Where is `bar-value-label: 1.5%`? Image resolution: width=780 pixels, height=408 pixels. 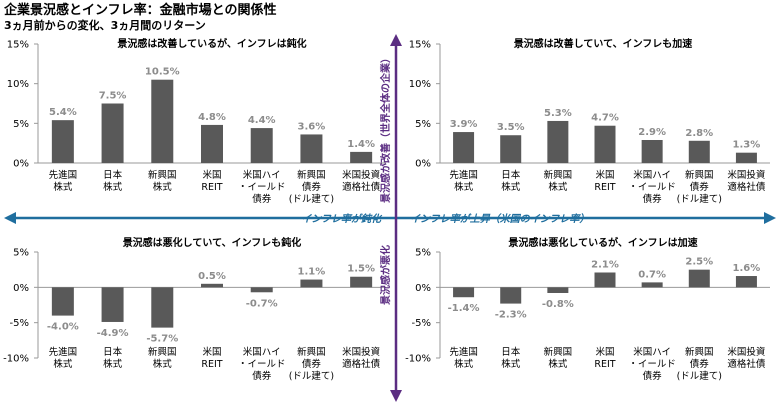 bar-value-label: 1.5% is located at coordinates (361, 269).